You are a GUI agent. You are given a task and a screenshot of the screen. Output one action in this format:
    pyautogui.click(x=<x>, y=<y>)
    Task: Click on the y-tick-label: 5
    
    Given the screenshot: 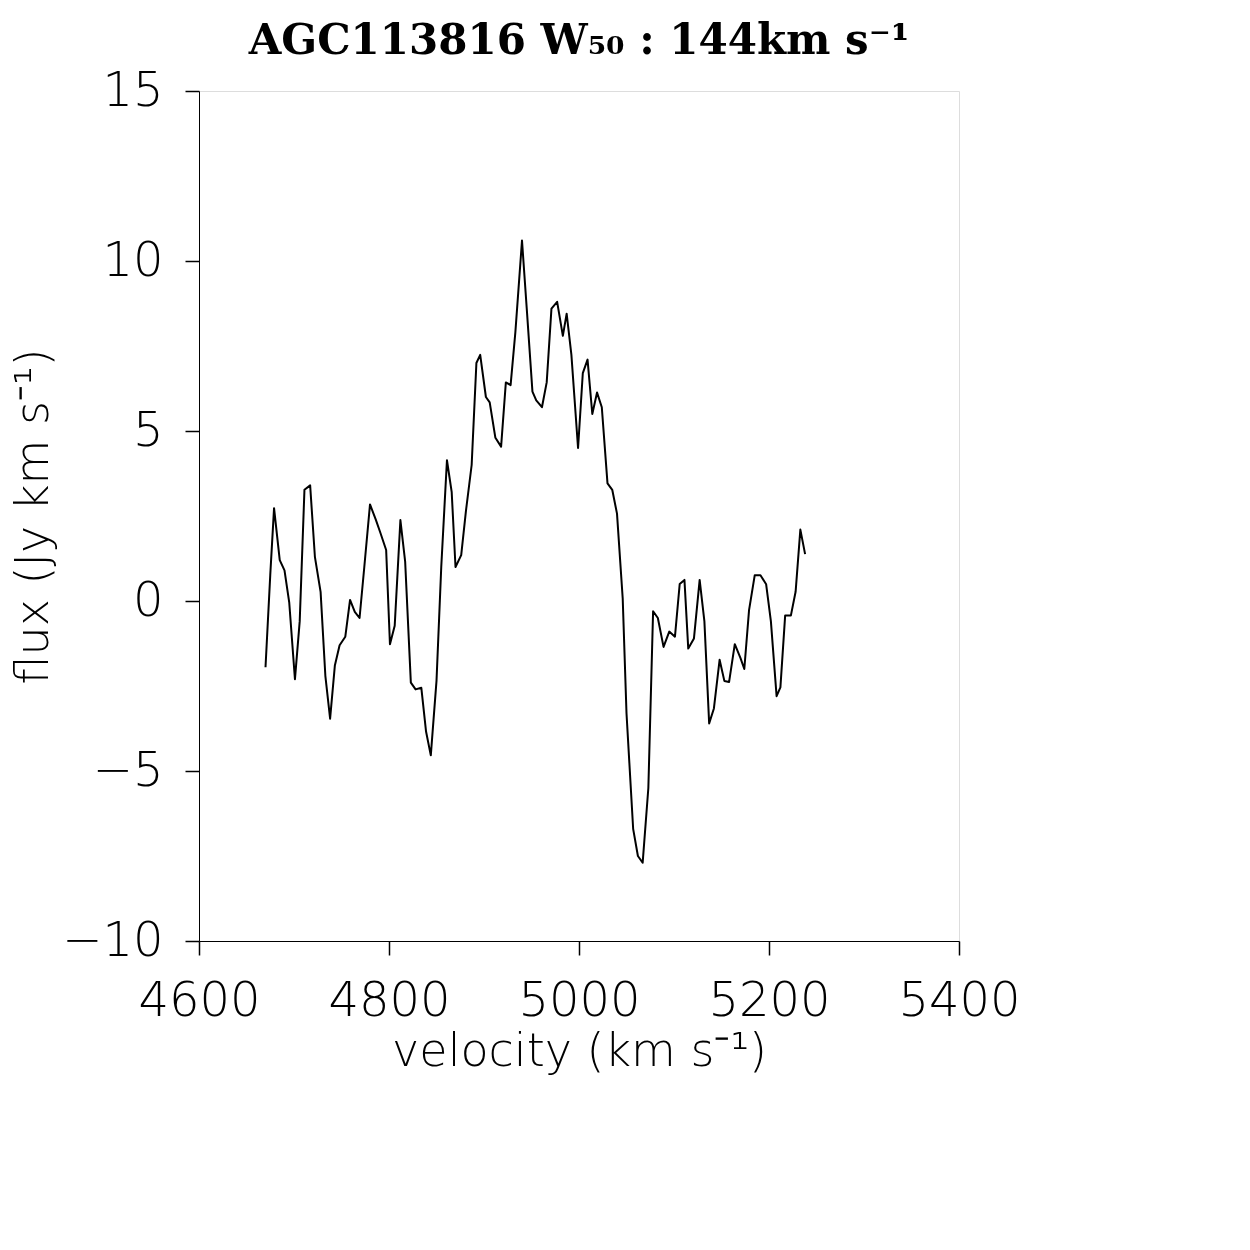 What is the action you would take?
    pyautogui.click(x=148, y=428)
    